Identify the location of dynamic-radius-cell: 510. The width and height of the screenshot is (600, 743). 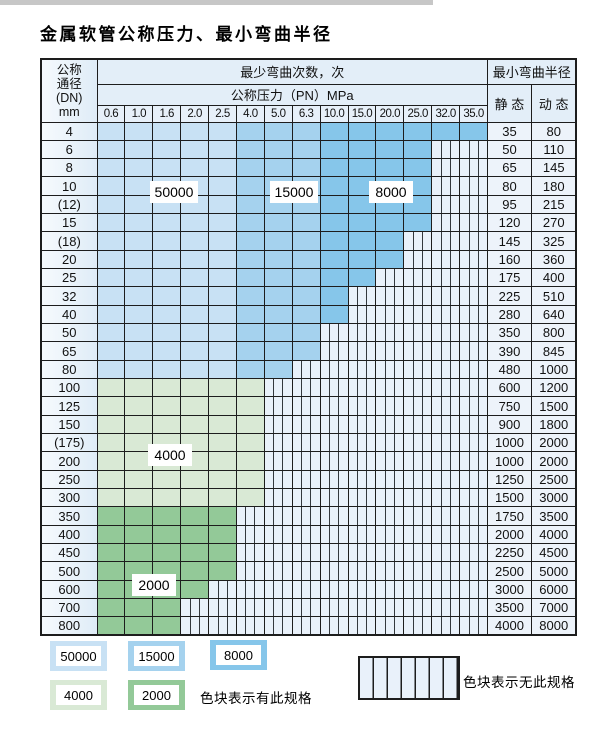
(553, 296).